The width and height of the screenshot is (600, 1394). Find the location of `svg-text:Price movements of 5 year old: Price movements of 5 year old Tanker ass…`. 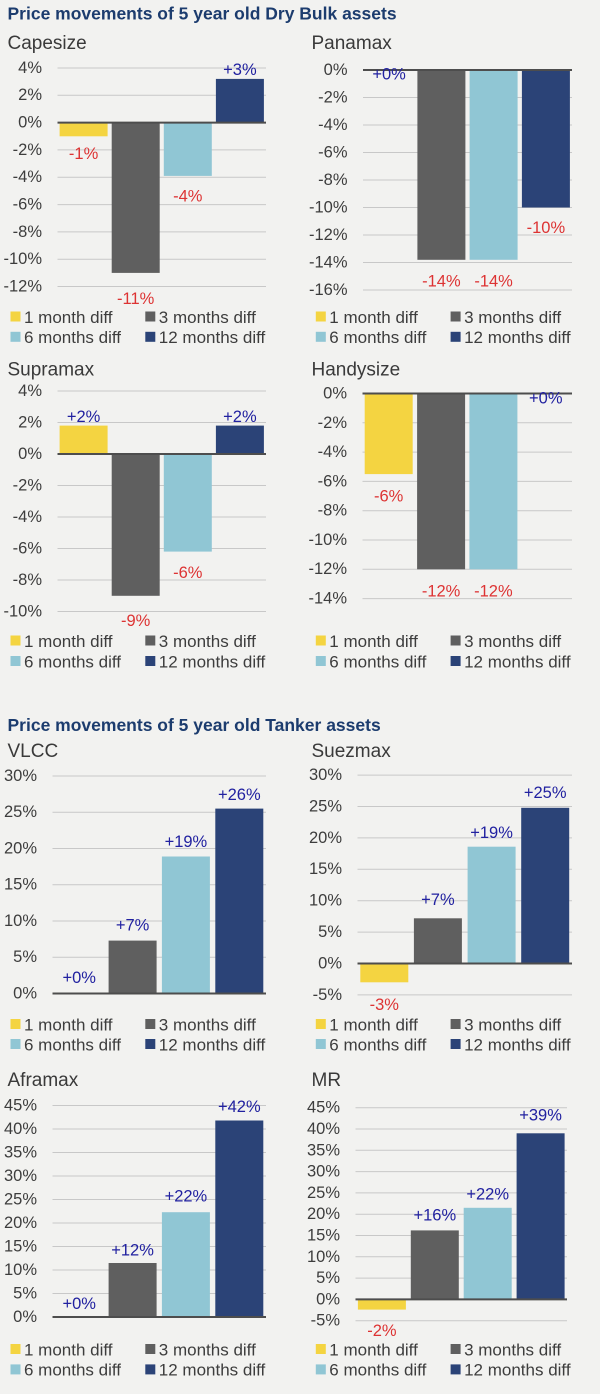

svg-text:Price movements of 5 year old: Price movements of 5 year old Tanker ass… is located at coordinates (194, 725).